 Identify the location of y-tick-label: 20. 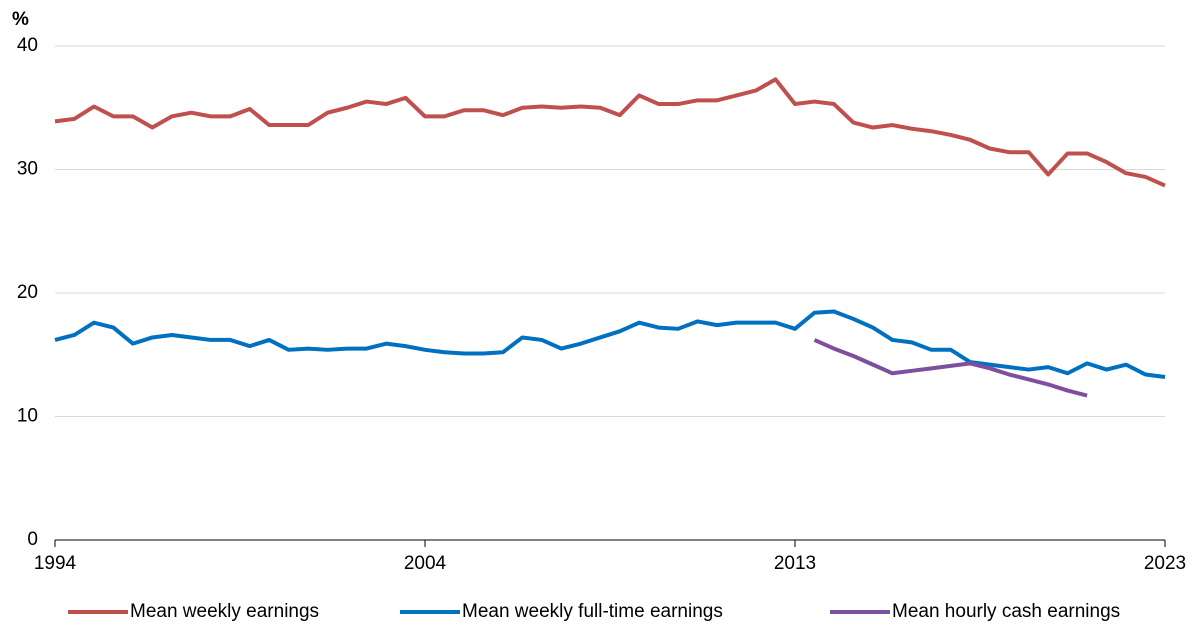
(27, 292).